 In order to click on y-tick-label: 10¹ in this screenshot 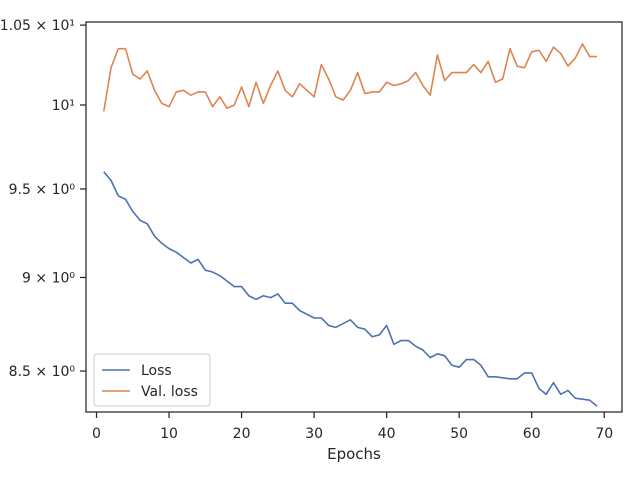, I will do `click(63, 106)`.